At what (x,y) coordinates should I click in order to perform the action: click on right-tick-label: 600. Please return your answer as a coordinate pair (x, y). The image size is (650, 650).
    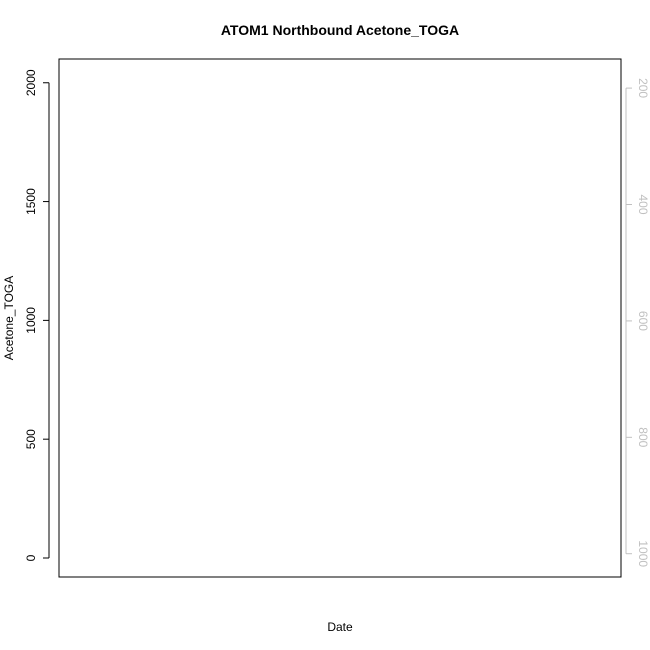
    Looking at the image, I should click on (643, 321).